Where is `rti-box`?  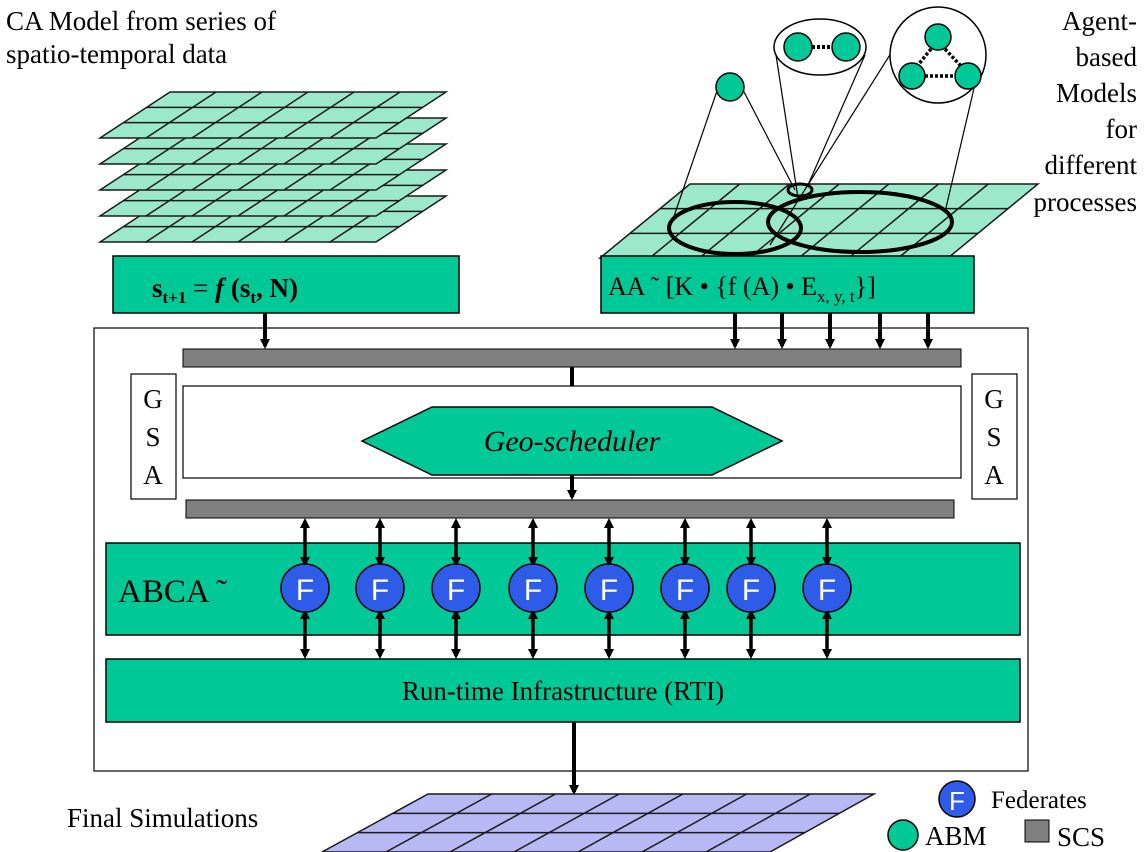 rti-box is located at coordinates (563, 690).